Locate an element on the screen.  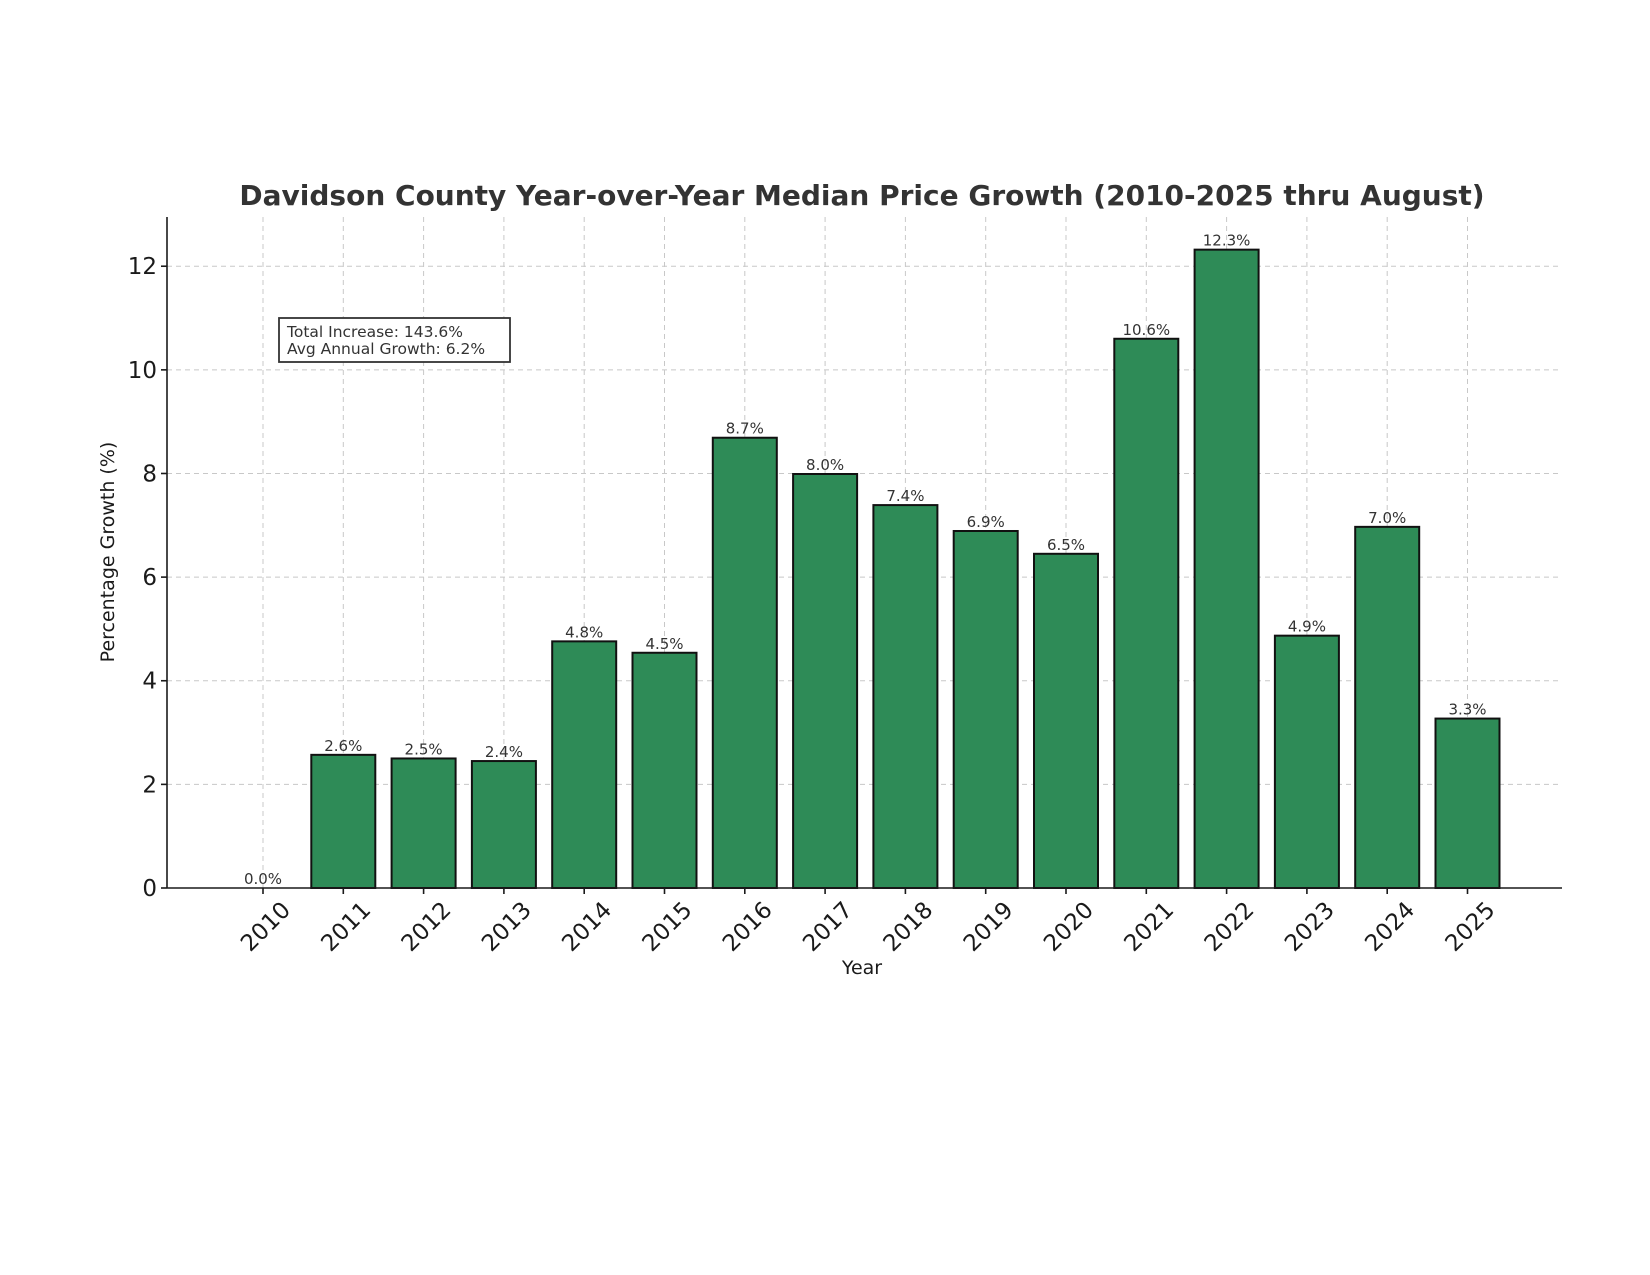
x-tick-label: 2013 is located at coordinates (507, 927).